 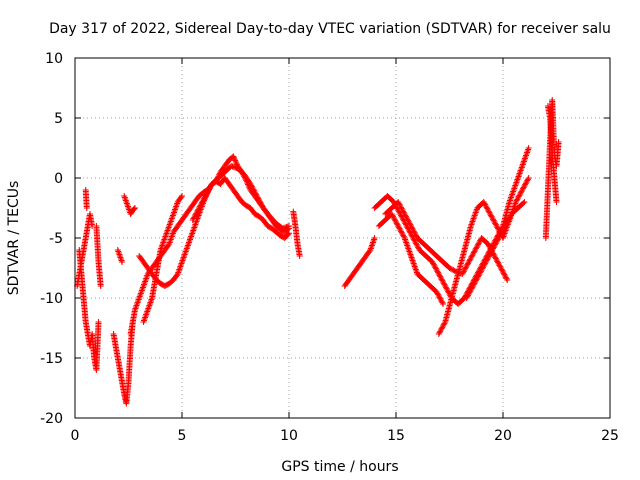 What do you see at coordinates (411, 259) in the screenshot?
I see `series-sat-o` at bounding box center [411, 259].